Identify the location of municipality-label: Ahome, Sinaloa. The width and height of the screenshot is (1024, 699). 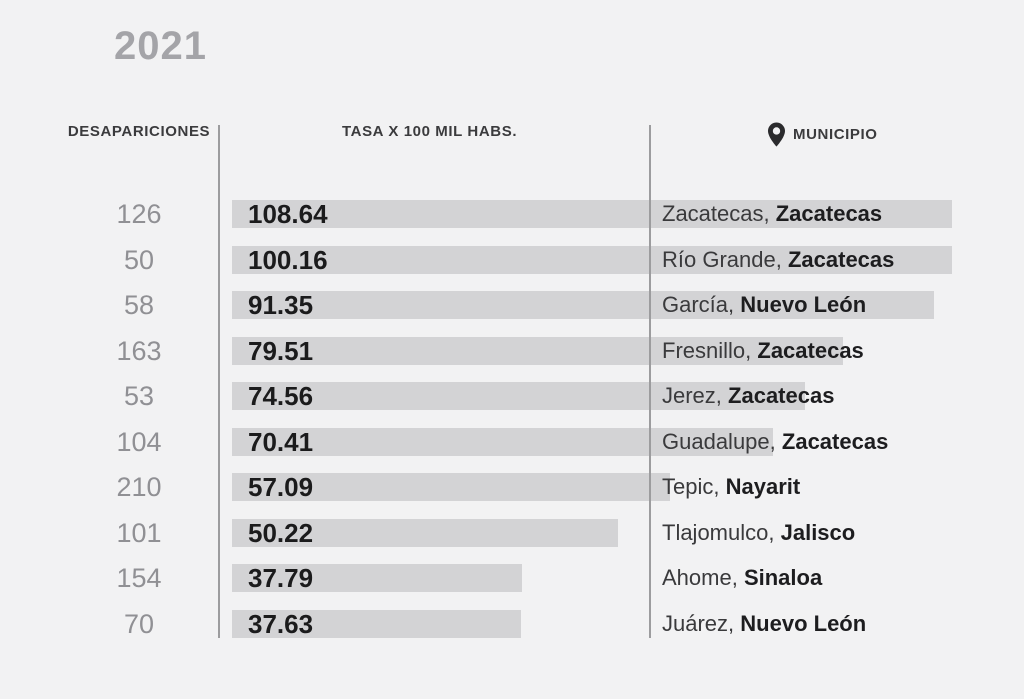
(742, 578).